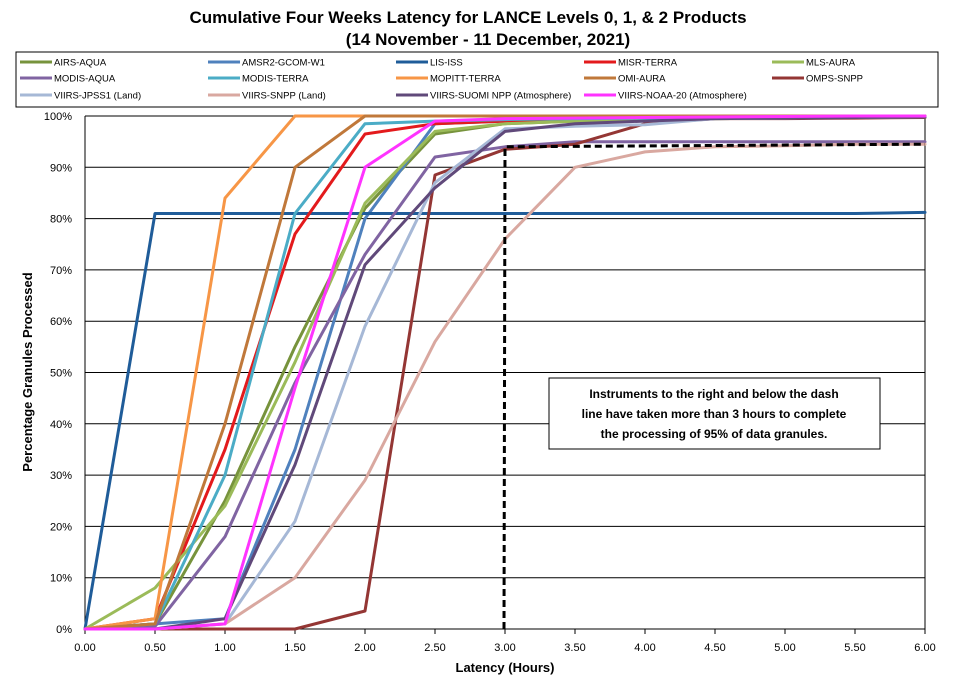  I want to click on legend-label: VIIRS-NOAA-20 (Atmosphere), so click(682, 96).